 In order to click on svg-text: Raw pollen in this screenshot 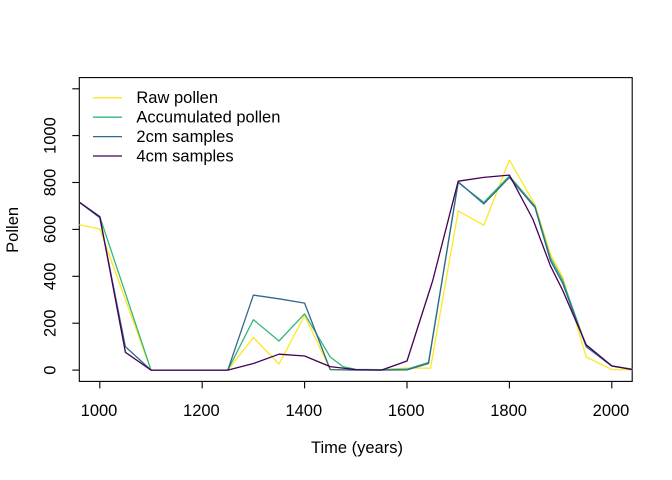, I will do `click(177, 98)`.